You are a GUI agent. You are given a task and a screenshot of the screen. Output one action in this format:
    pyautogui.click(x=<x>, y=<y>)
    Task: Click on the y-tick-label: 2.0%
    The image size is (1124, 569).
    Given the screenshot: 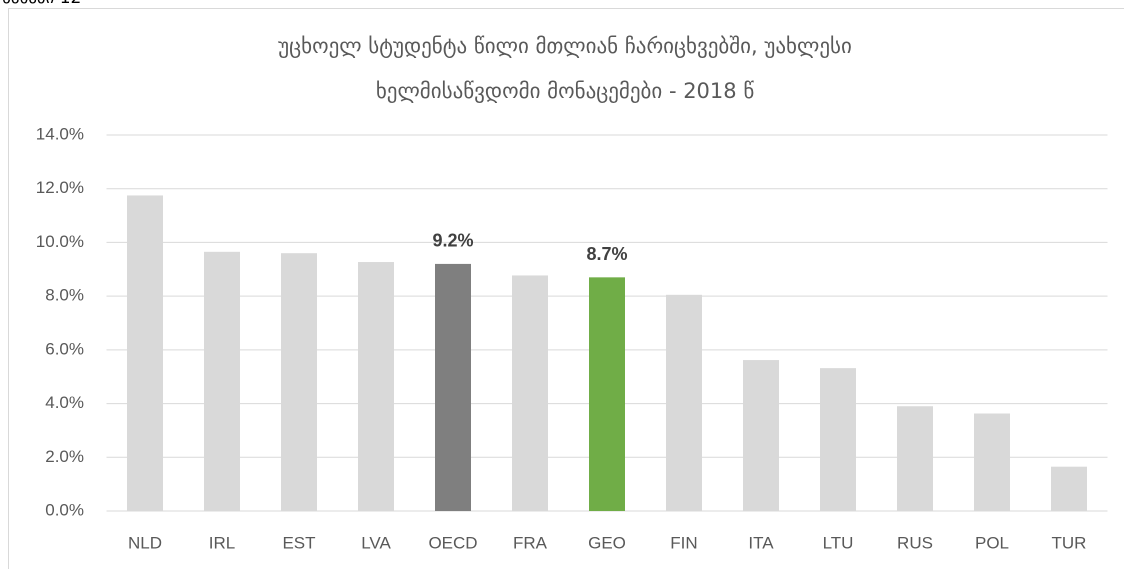 What is the action you would take?
    pyautogui.click(x=64, y=456)
    